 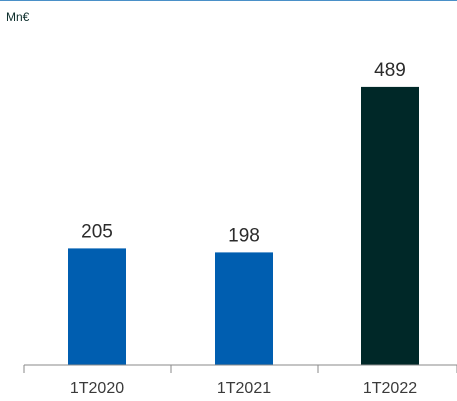 What do you see at coordinates (97, 388) in the screenshot?
I see `x-tick-label-1T2020: 1T2020` at bounding box center [97, 388].